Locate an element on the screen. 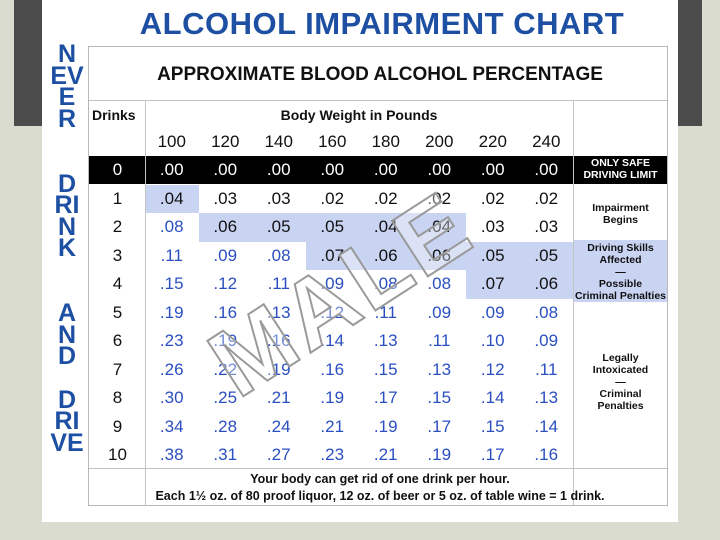  note: ONLY SAFE DRIVING LIMIT is located at coordinates (620, 169).